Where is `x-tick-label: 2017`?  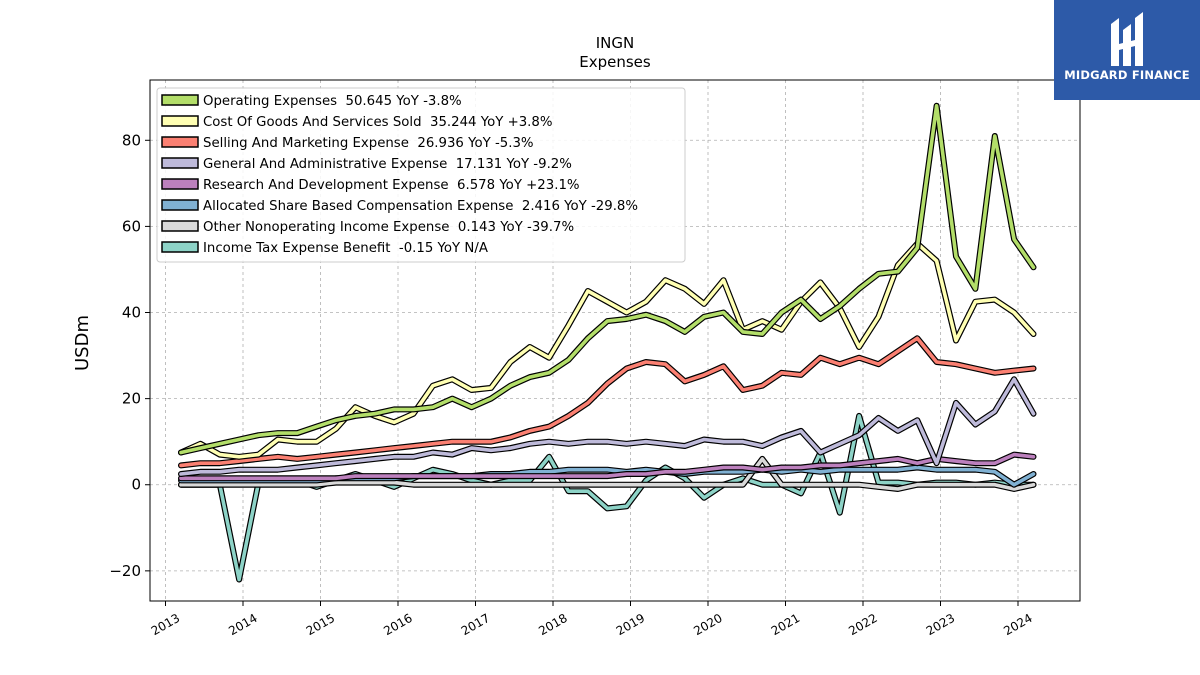
x-tick-label: 2017 is located at coordinates (475, 624).